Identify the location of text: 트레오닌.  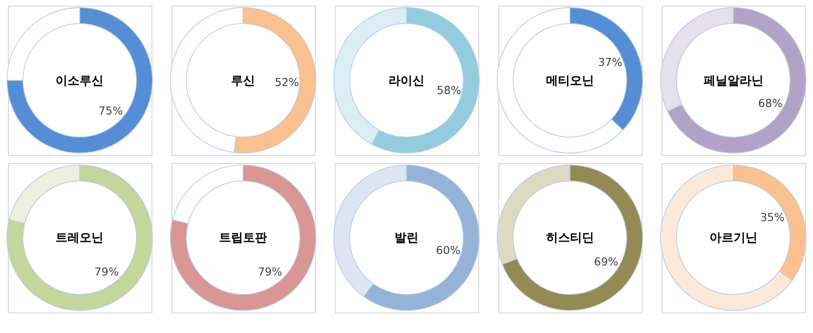
(80, 237).